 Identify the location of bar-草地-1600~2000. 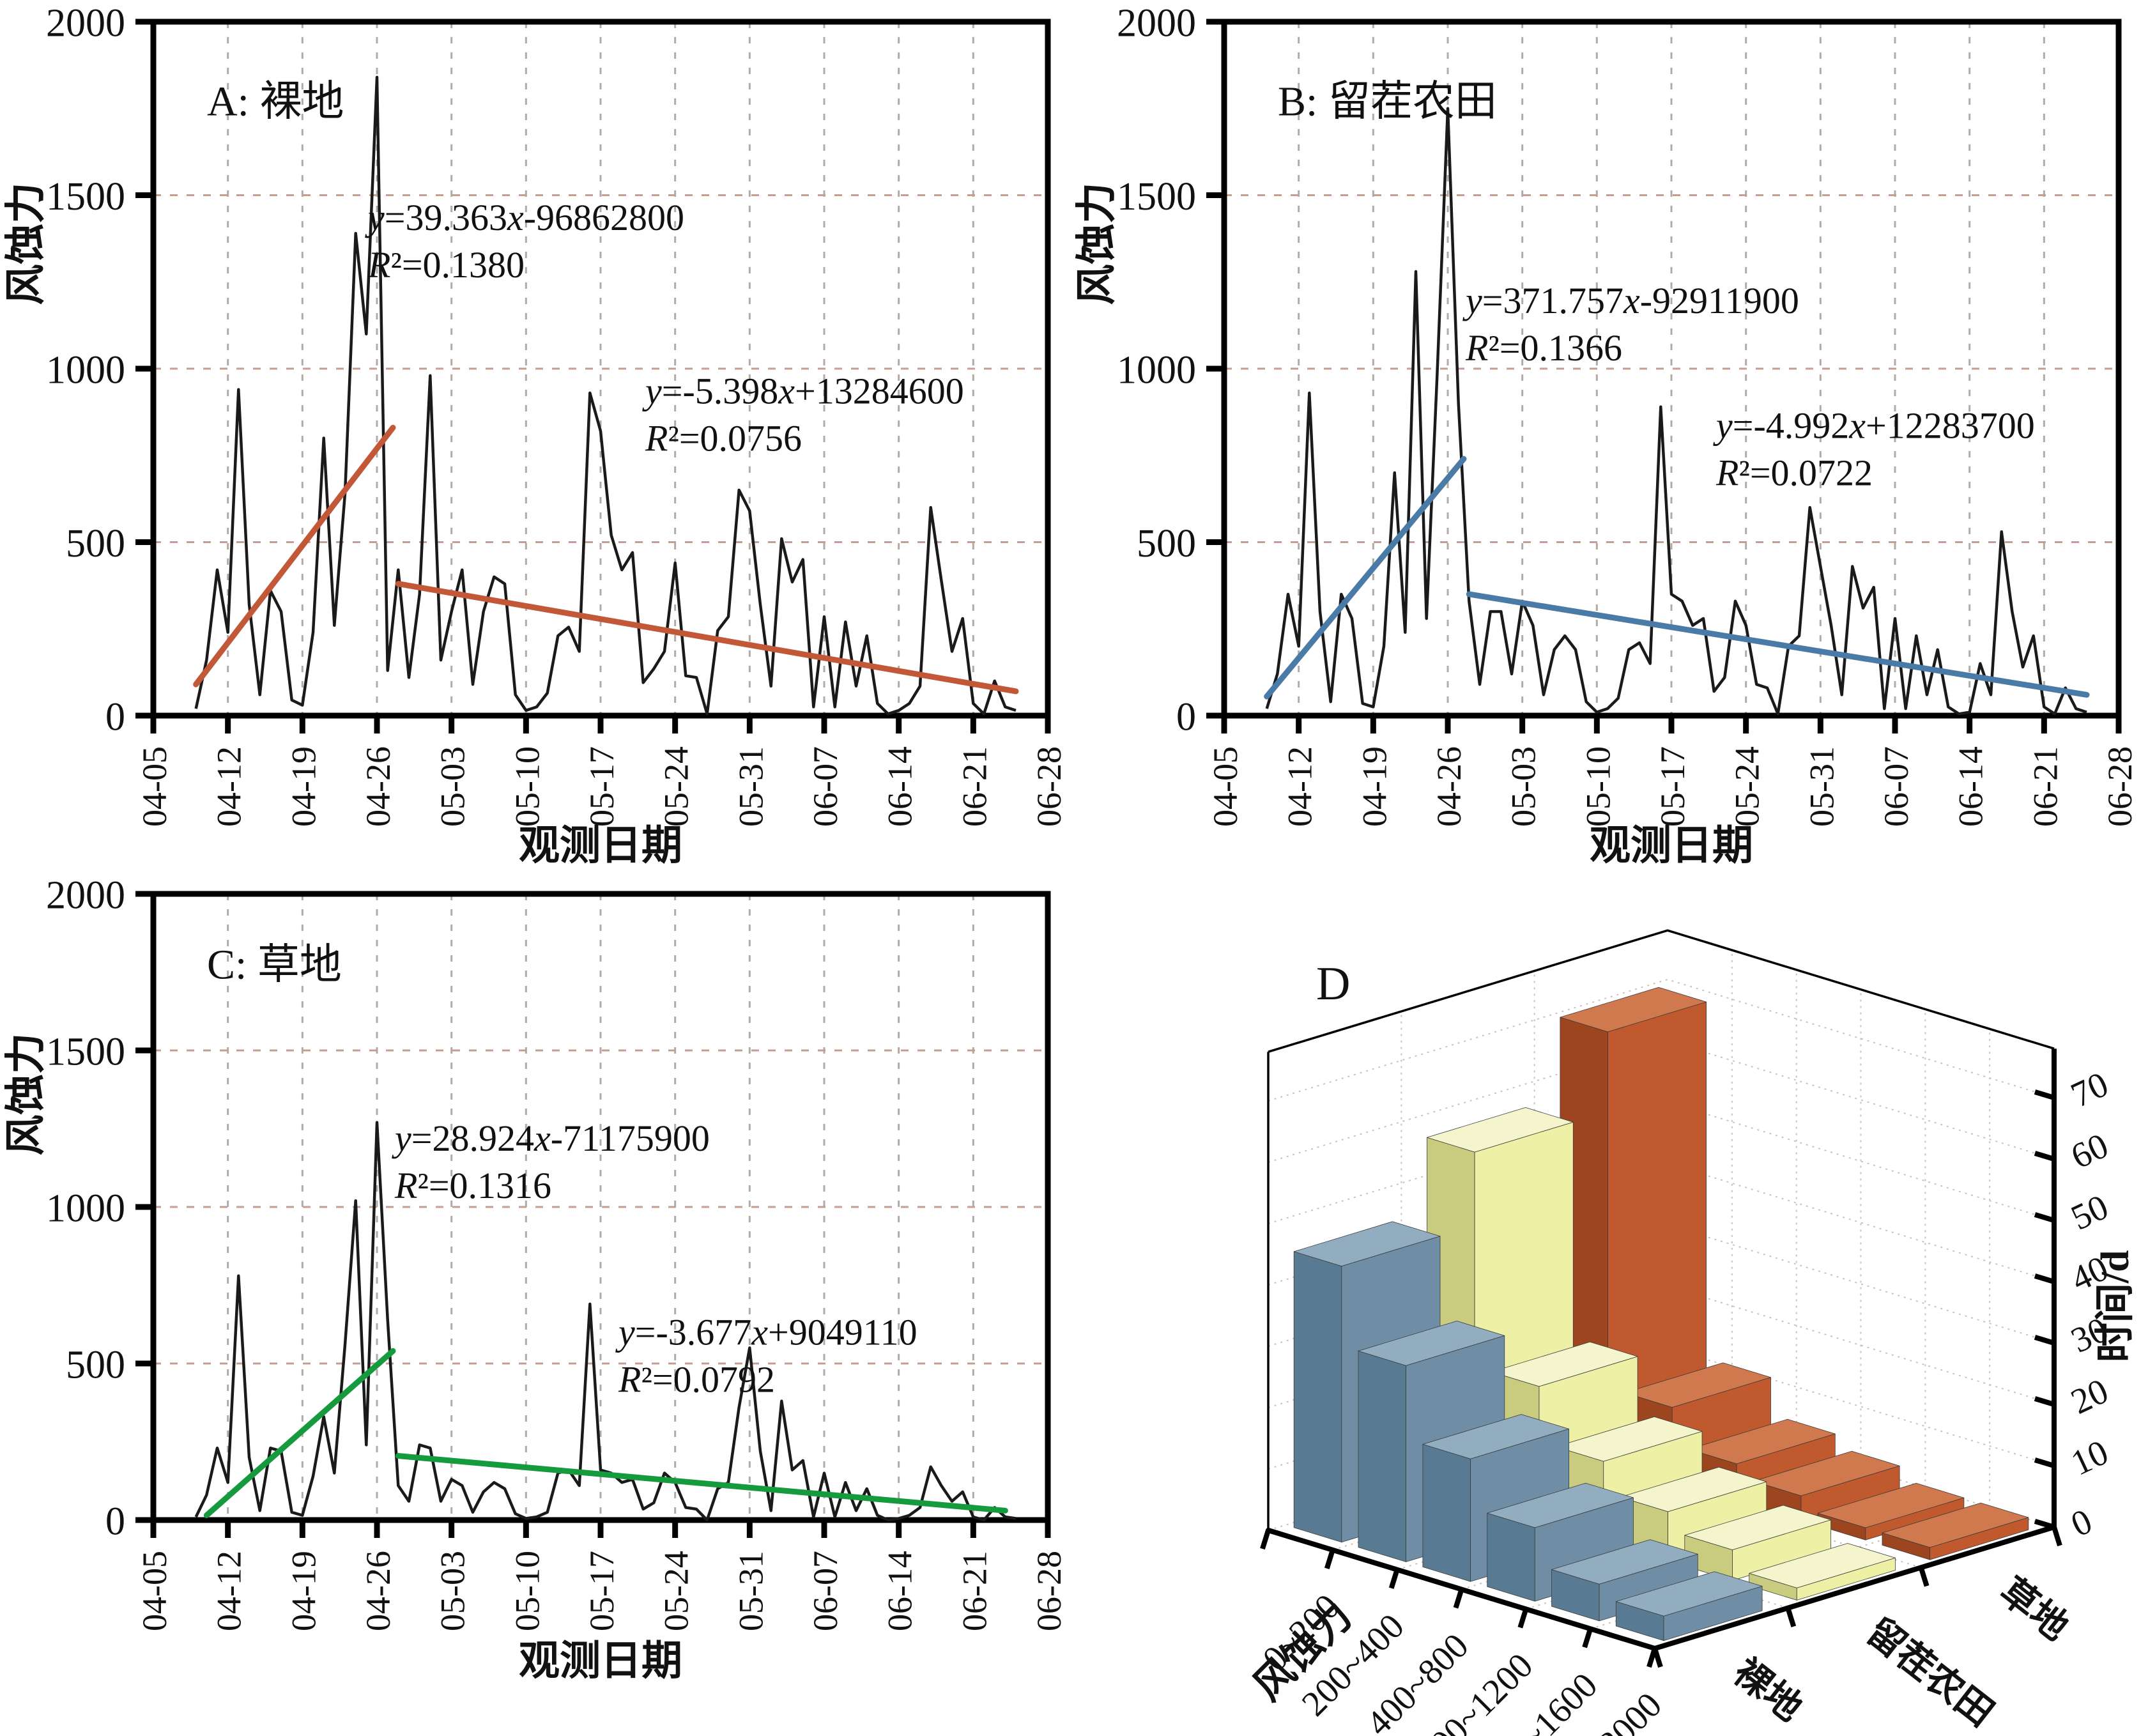
(1955, 1531).